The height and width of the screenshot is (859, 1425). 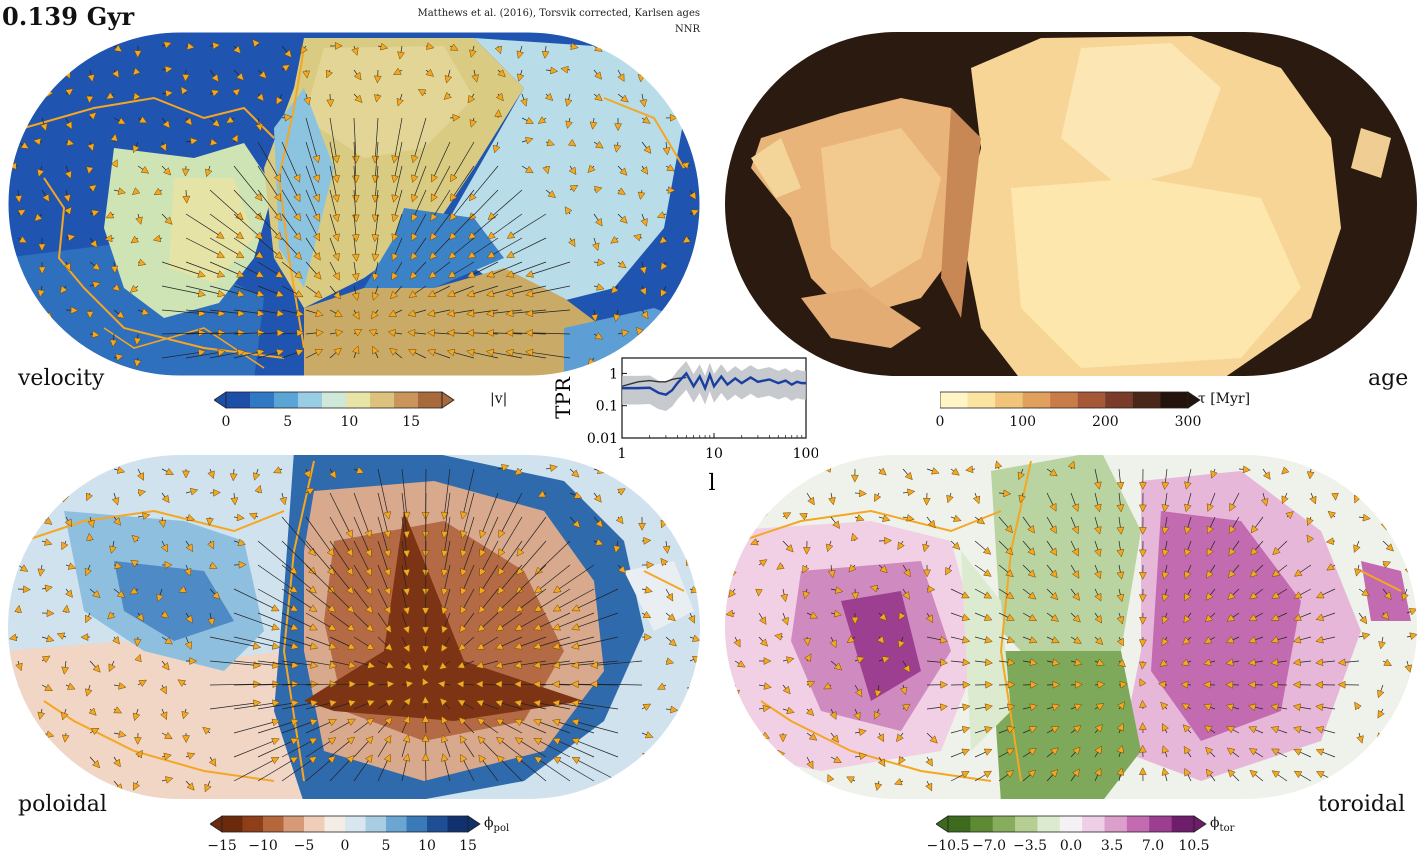 What do you see at coordinates (1022, 422) in the screenshot?
I see `colorbar-tick-label: 100` at bounding box center [1022, 422].